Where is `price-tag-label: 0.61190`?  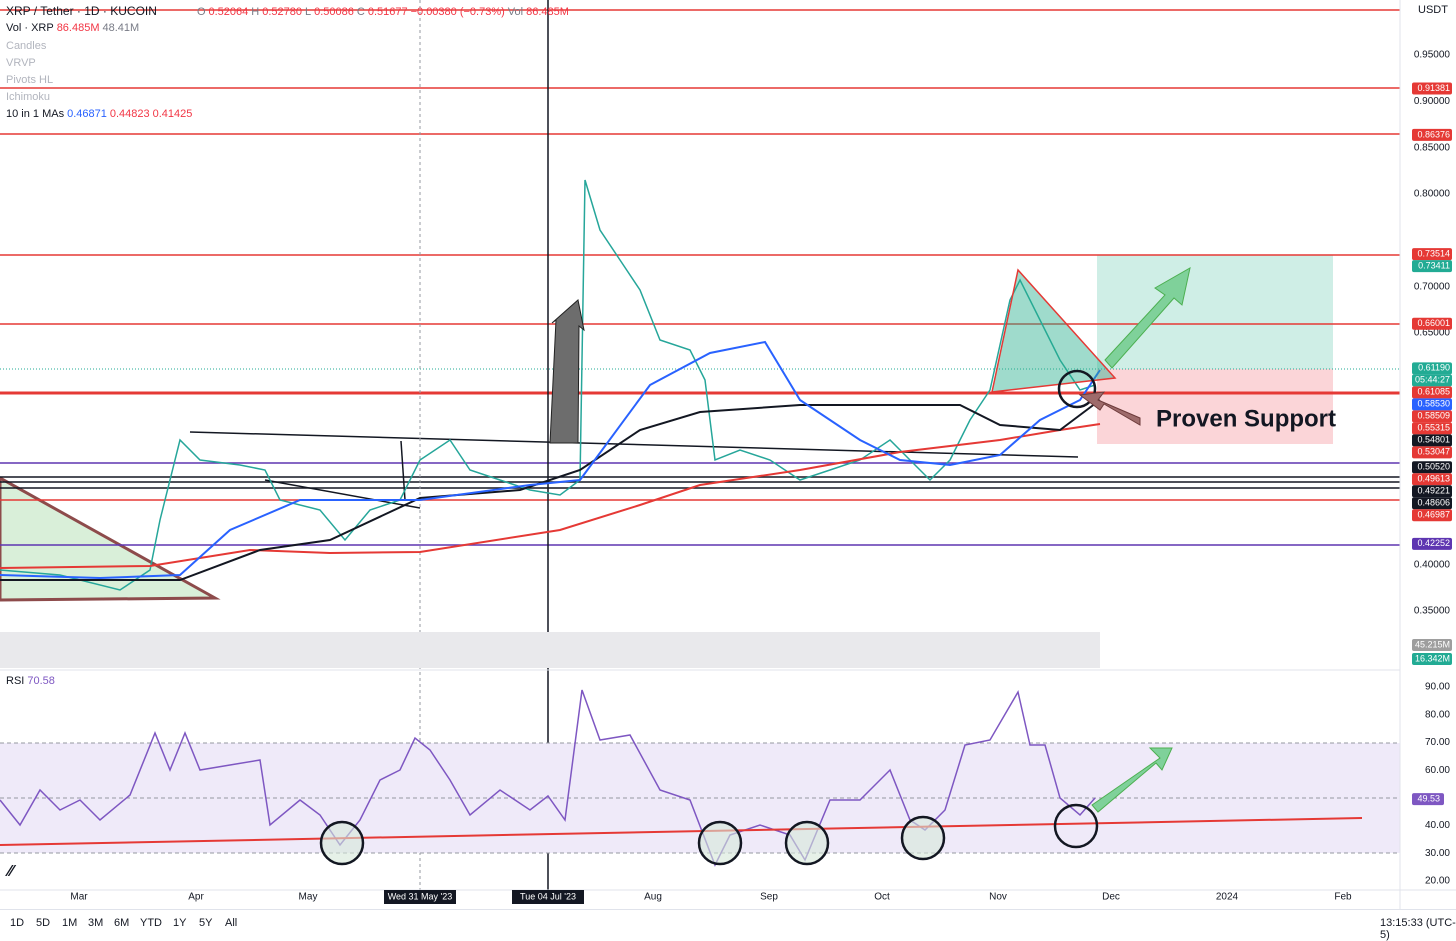
price-tag-label: 0.61190 is located at coordinates (1434, 368).